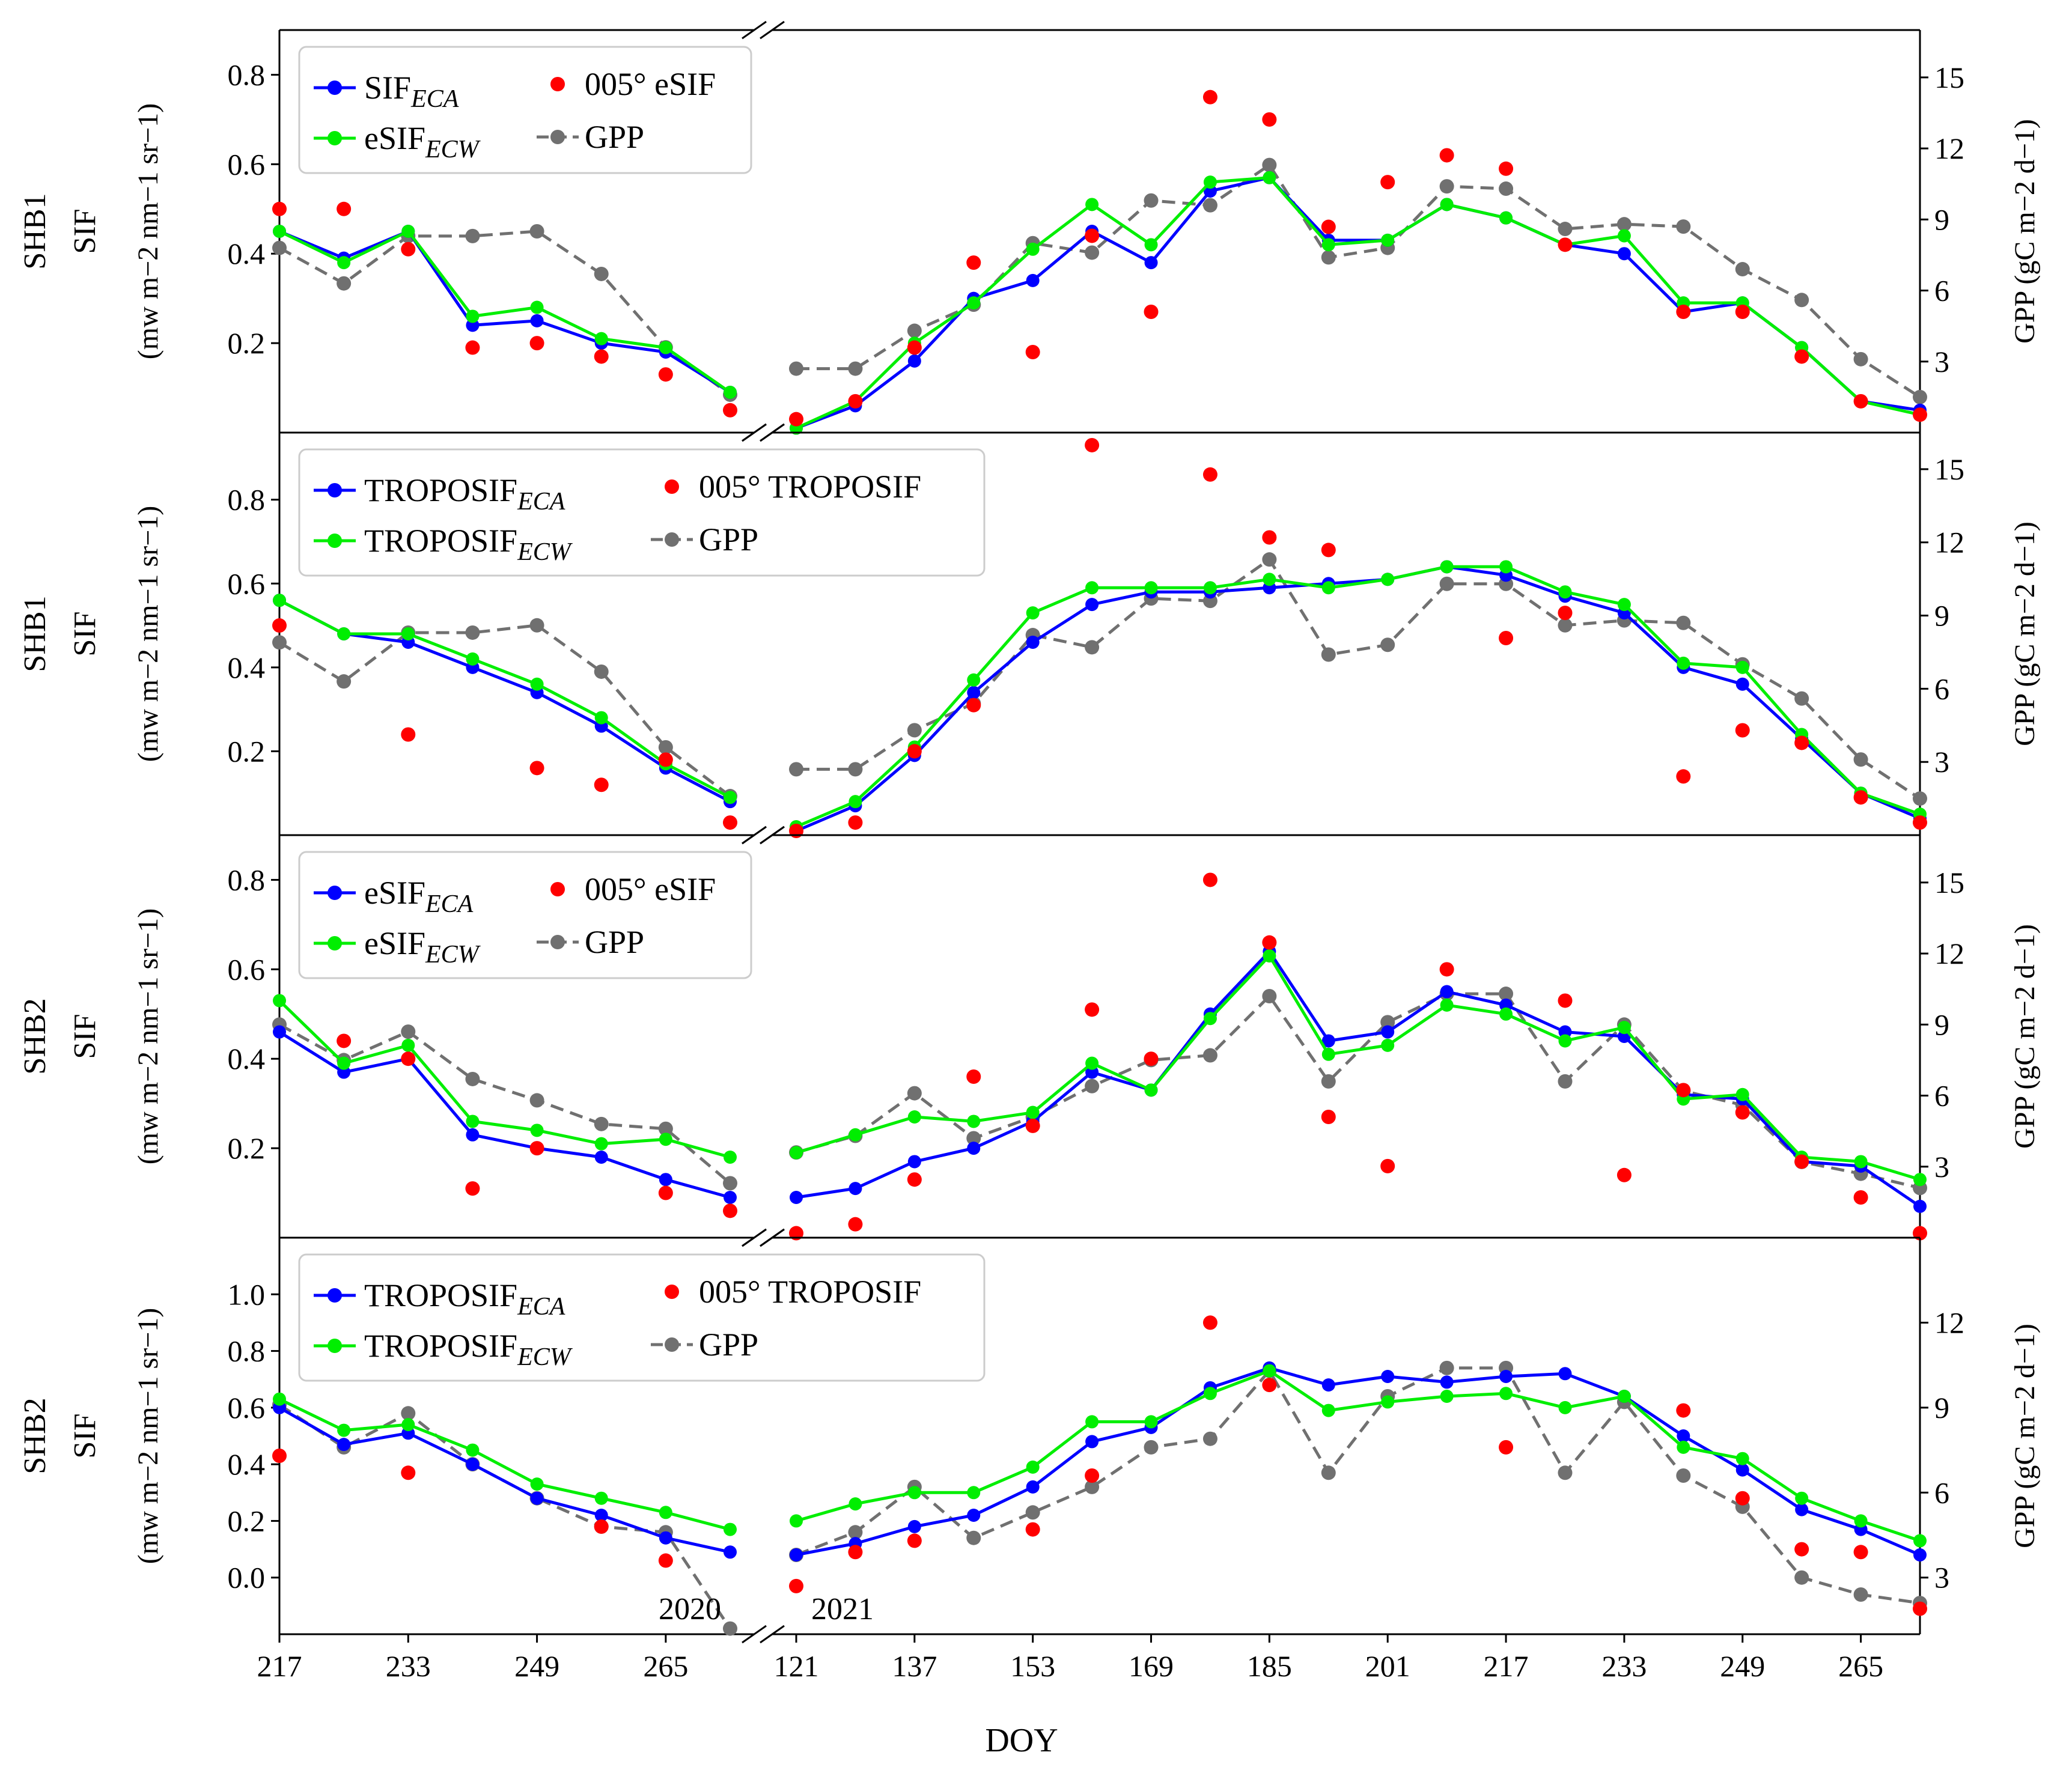 Image resolution: width=2072 pixels, height=1770 pixels. Describe the element at coordinates (557, 942) in the screenshot. I see `legend-gpp-swatch-marker` at that location.